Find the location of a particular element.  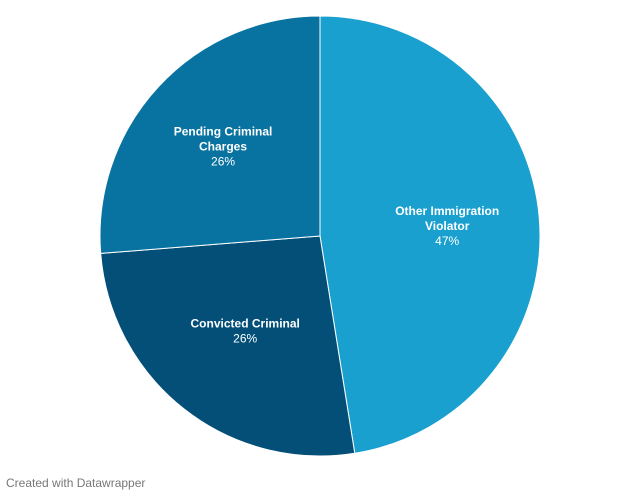

slice-value-label: 47% is located at coordinates (447, 241).